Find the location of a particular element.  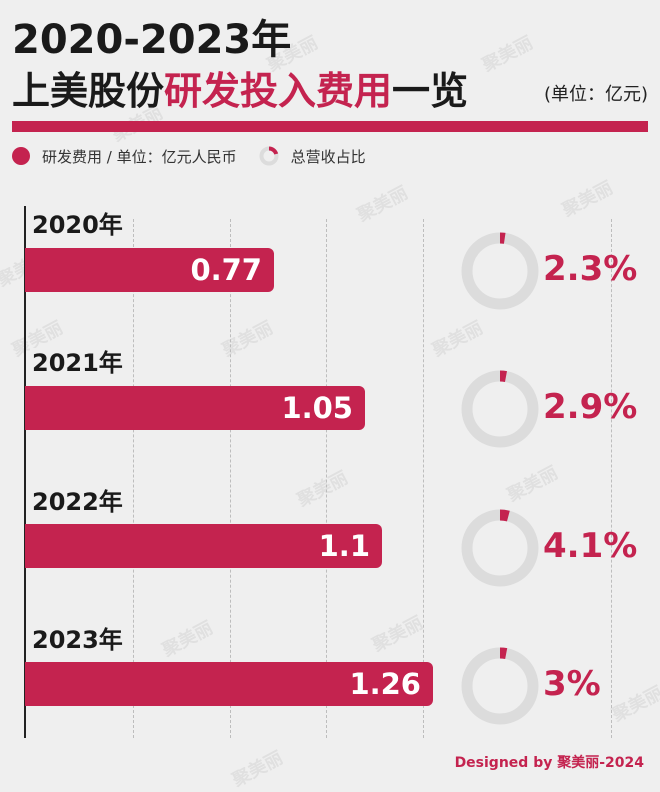

legend-item-rd: 研发费用 / 单位：亿元人民币 is located at coordinates (124, 156).